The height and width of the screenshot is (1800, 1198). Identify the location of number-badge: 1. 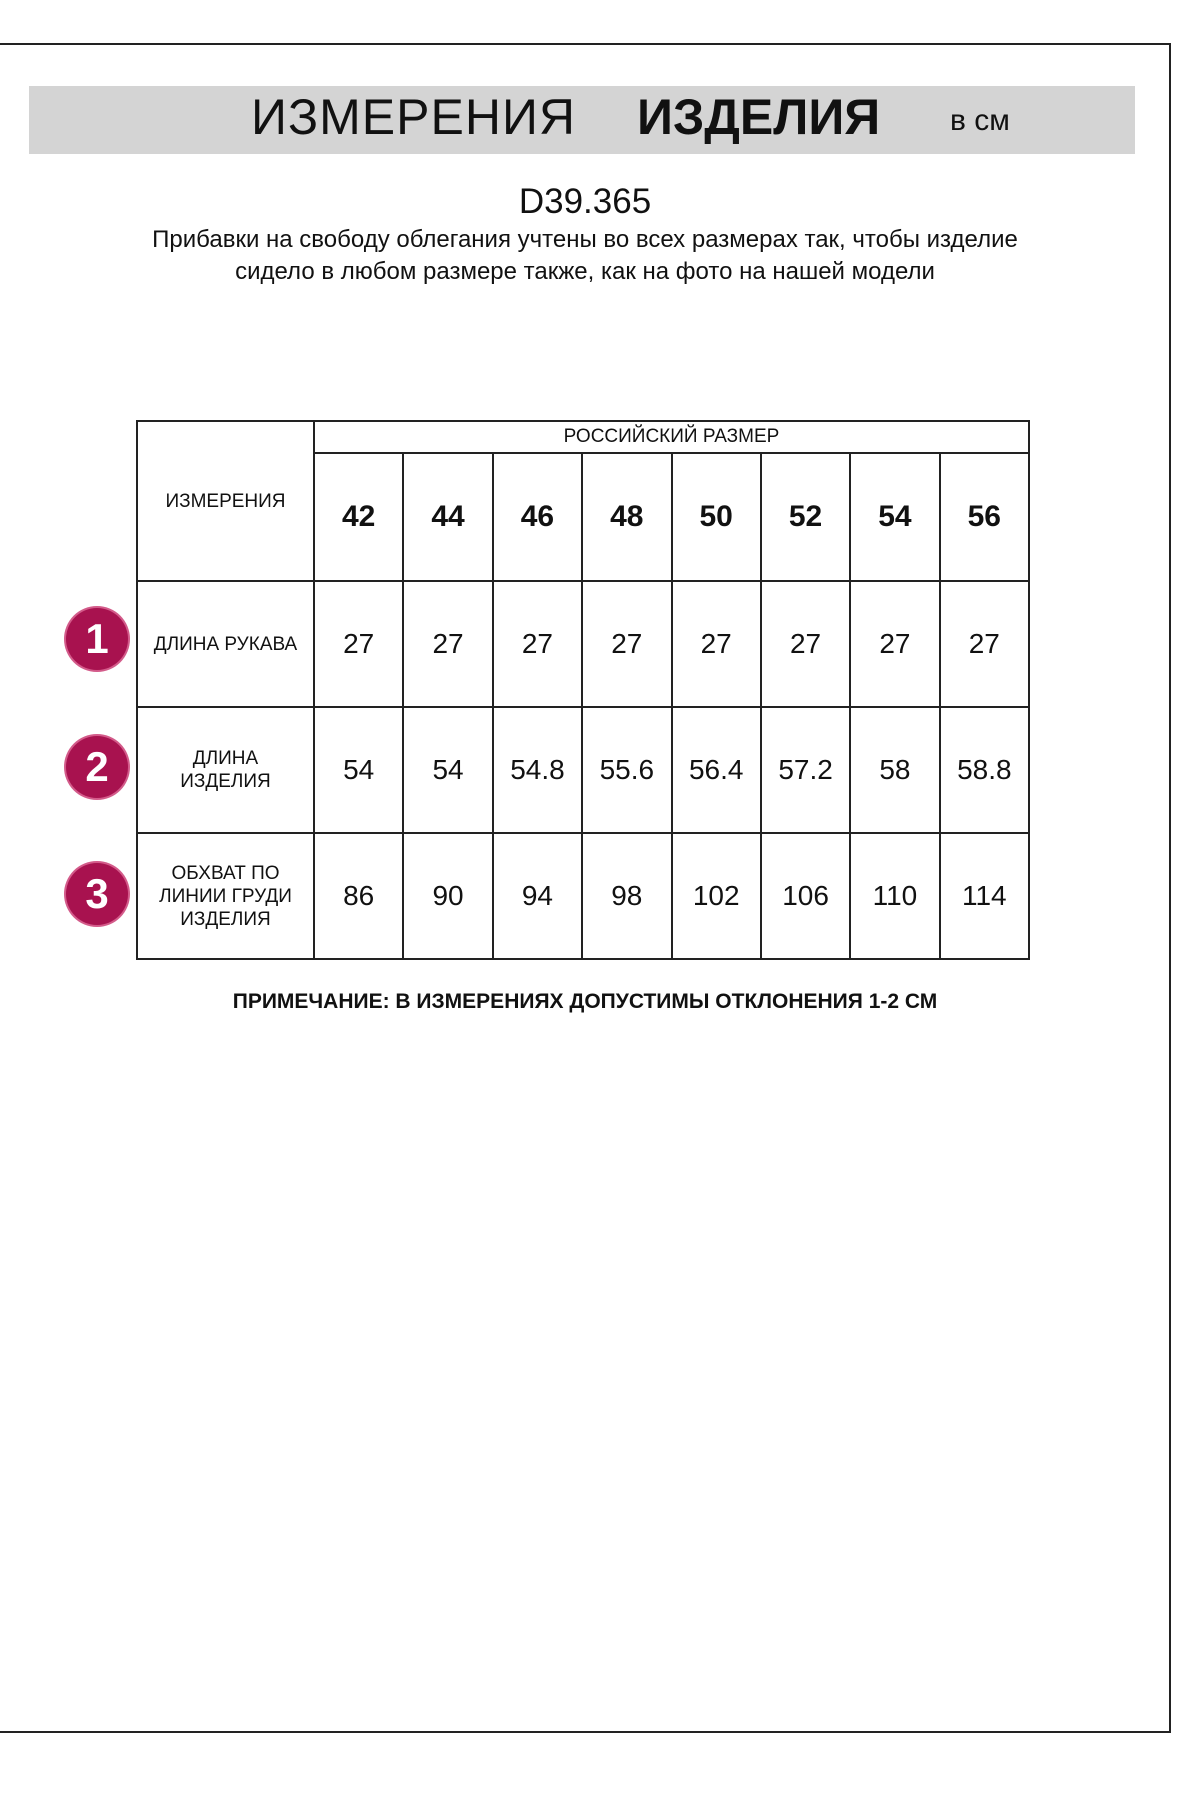
(97, 639).